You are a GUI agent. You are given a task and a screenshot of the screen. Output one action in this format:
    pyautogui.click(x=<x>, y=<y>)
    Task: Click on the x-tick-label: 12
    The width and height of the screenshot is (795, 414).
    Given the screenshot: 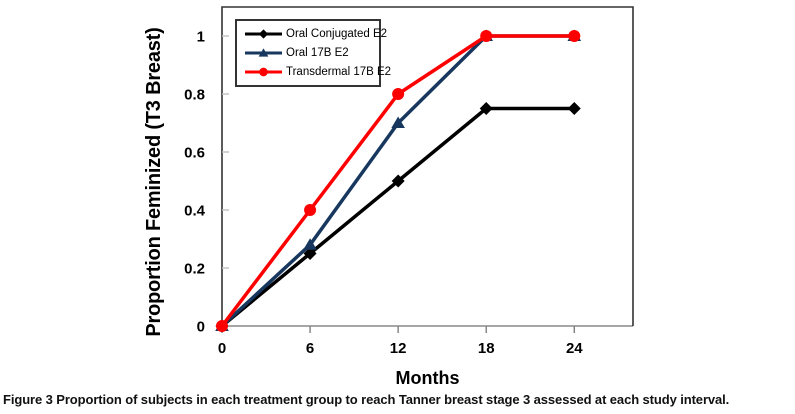 What is the action you would take?
    pyautogui.click(x=398, y=348)
    